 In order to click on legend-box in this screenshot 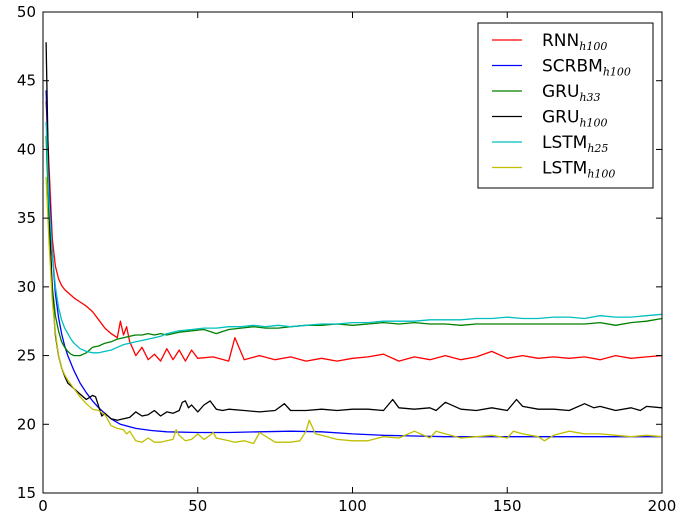, I will do `click(565, 105)`.